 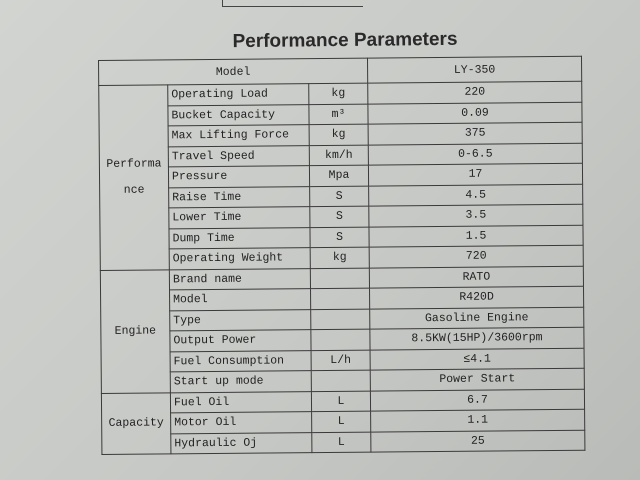 I want to click on value-cell: 720, so click(x=476, y=256).